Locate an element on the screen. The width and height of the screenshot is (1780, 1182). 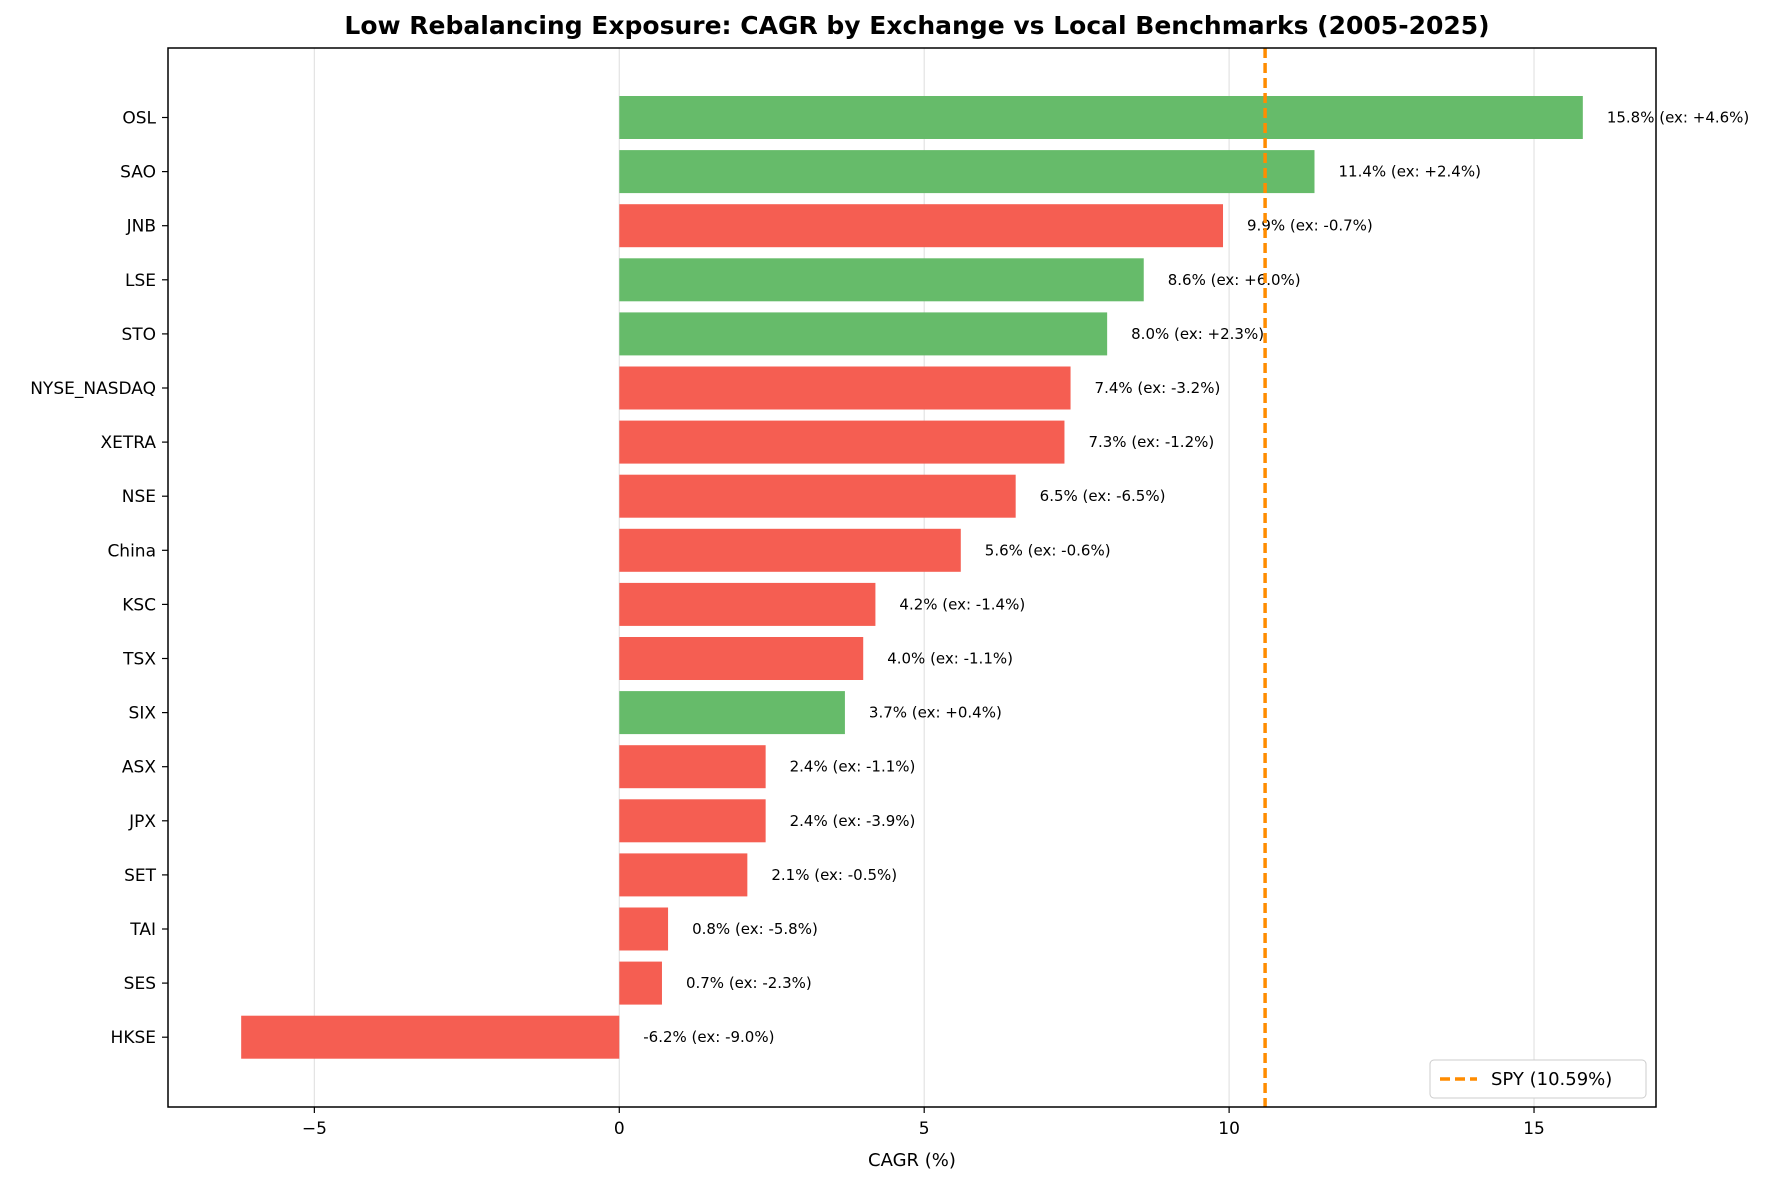
x-tick-label: 5 is located at coordinates (924, 1129).